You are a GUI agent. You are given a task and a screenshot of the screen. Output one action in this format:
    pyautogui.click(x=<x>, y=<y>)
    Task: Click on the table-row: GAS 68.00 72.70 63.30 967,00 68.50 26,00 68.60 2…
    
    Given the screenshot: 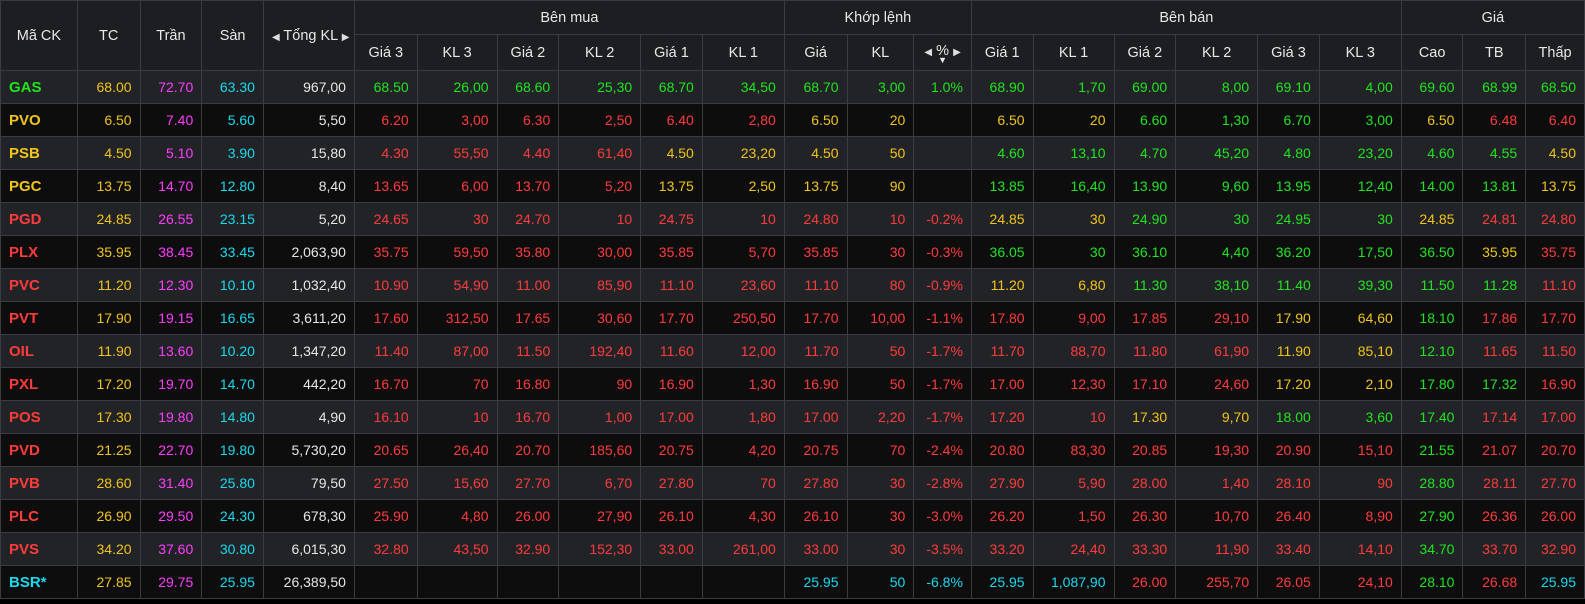 What is the action you would take?
    pyautogui.click(x=792, y=87)
    